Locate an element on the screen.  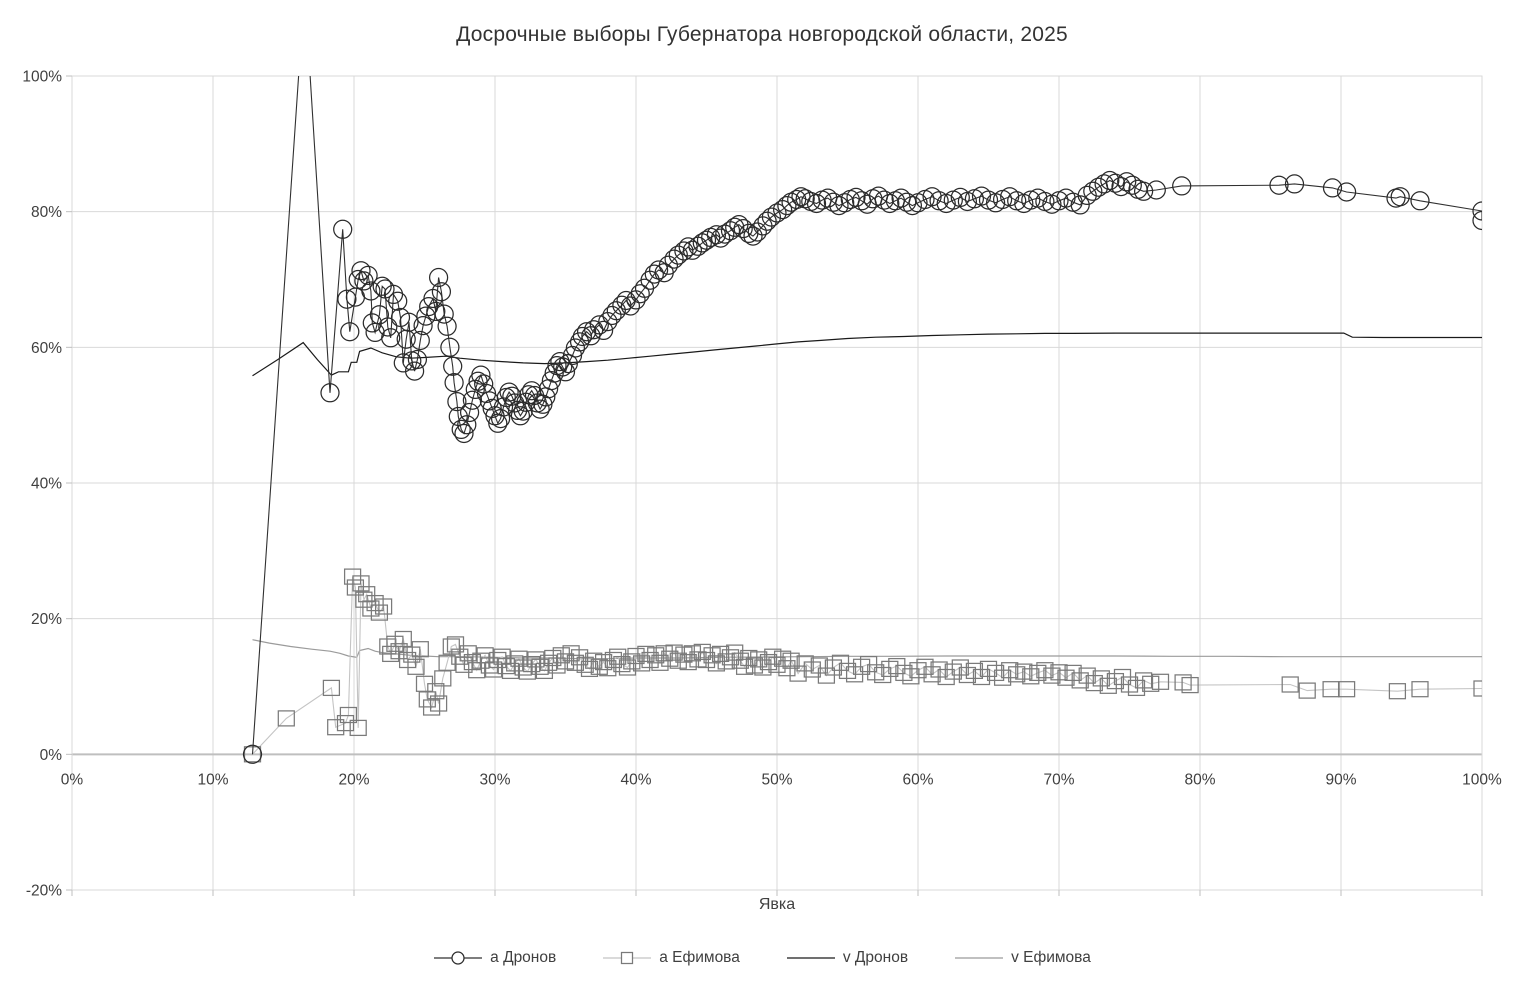
series-line-v-dronov is located at coordinates (867, 354).